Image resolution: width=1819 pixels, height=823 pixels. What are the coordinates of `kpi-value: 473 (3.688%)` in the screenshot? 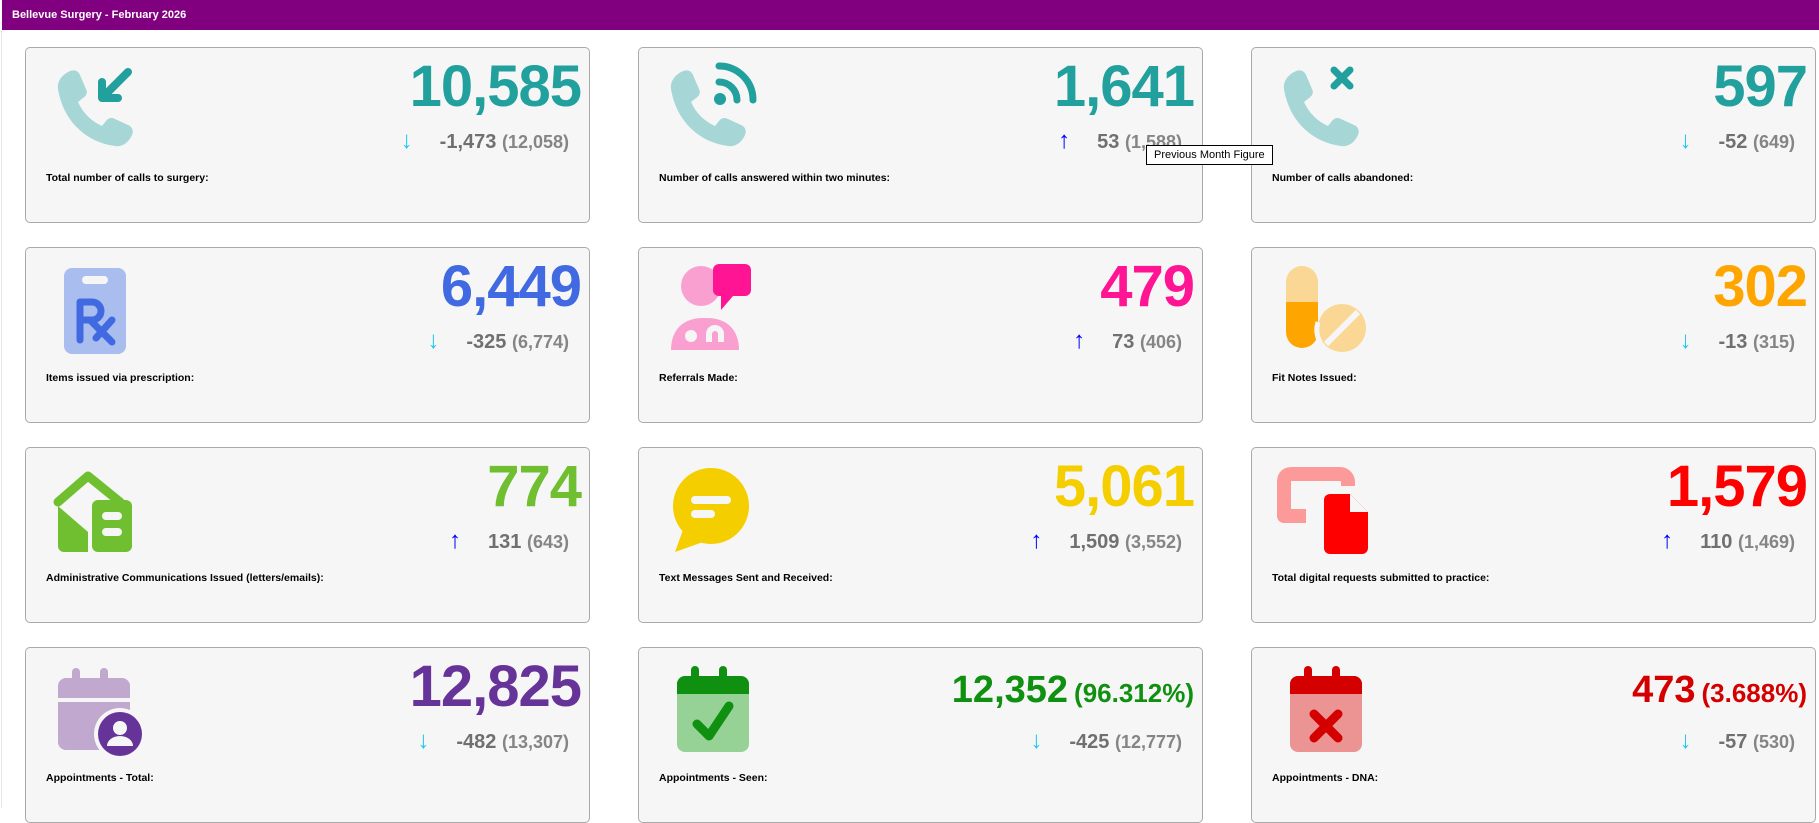 It's located at (1719, 691).